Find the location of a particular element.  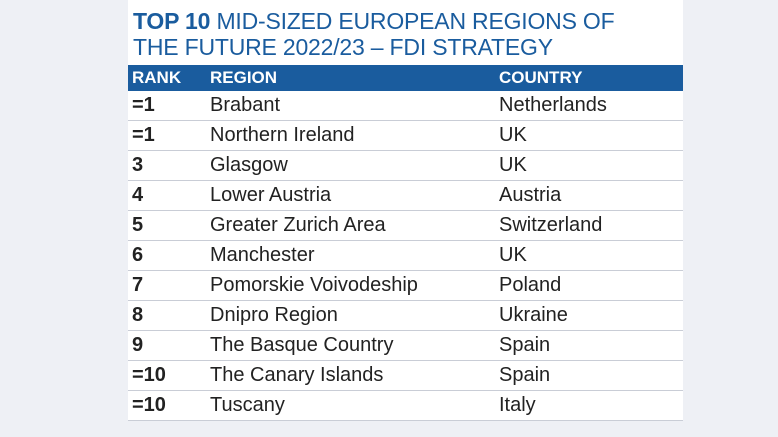

header-country: COUNTRY is located at coordinates (541, 77).